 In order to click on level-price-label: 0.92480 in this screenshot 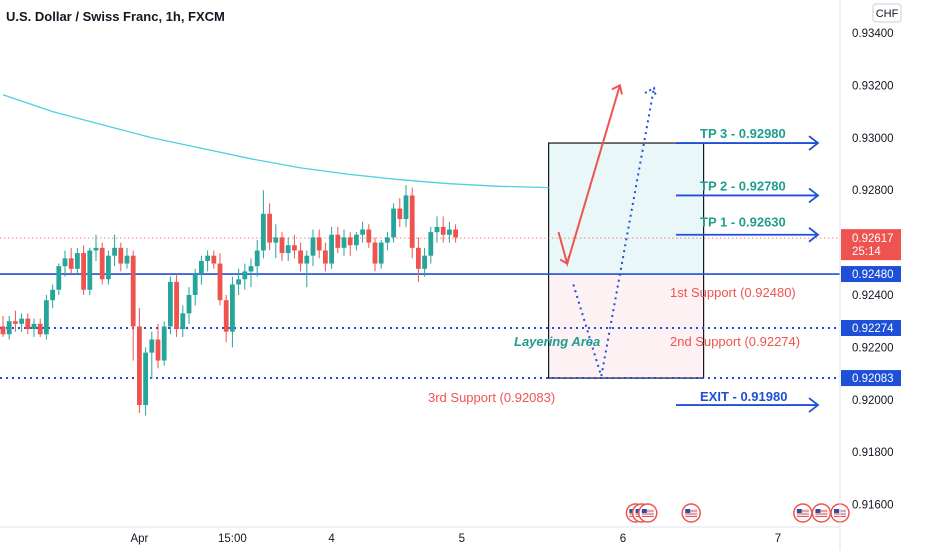, I will do `click(873, 275)`.